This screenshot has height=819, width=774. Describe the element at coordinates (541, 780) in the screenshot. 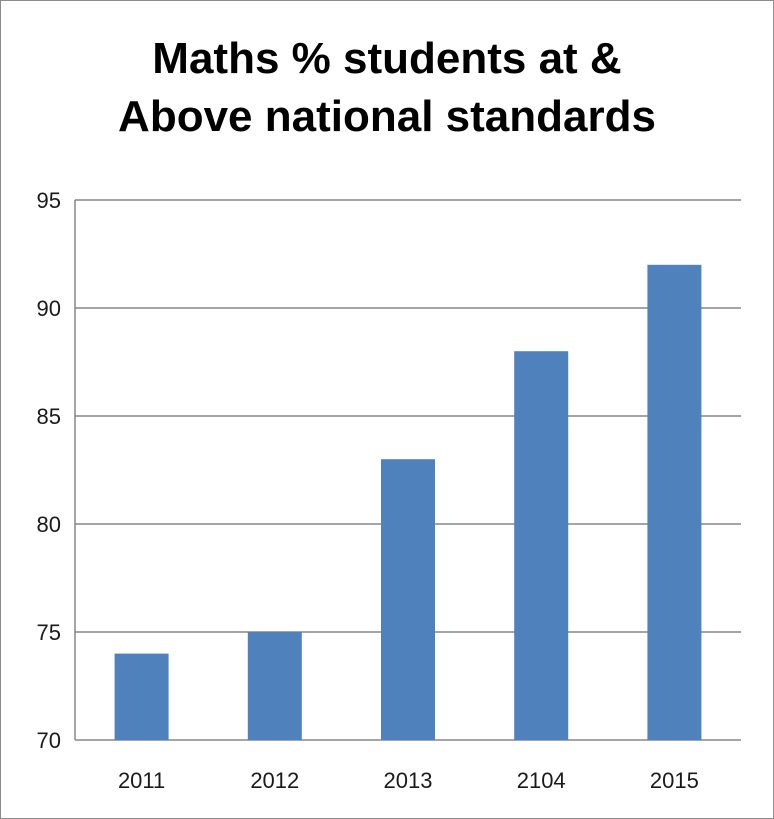

I see `x-tick-label: 2104` at that location.